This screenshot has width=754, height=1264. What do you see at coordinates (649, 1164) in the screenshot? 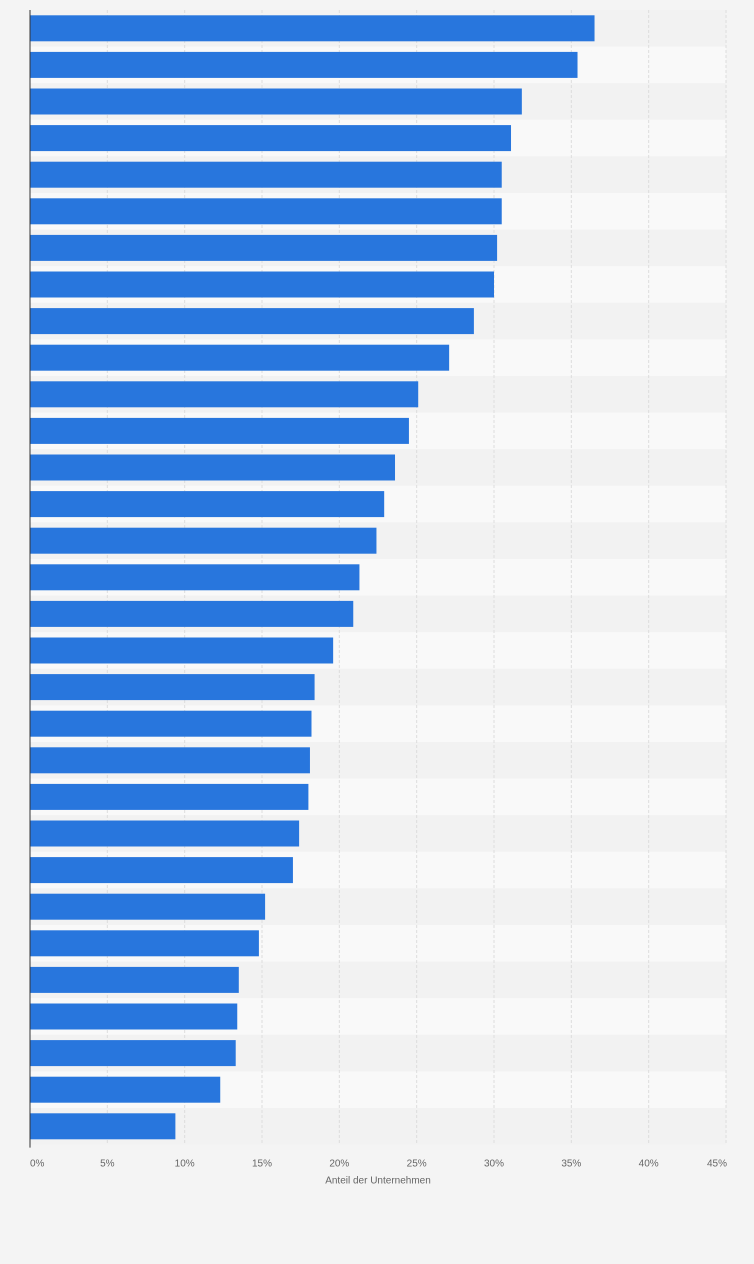
I see `x-tick-label: 40%` at bounding box center [649, 1164].